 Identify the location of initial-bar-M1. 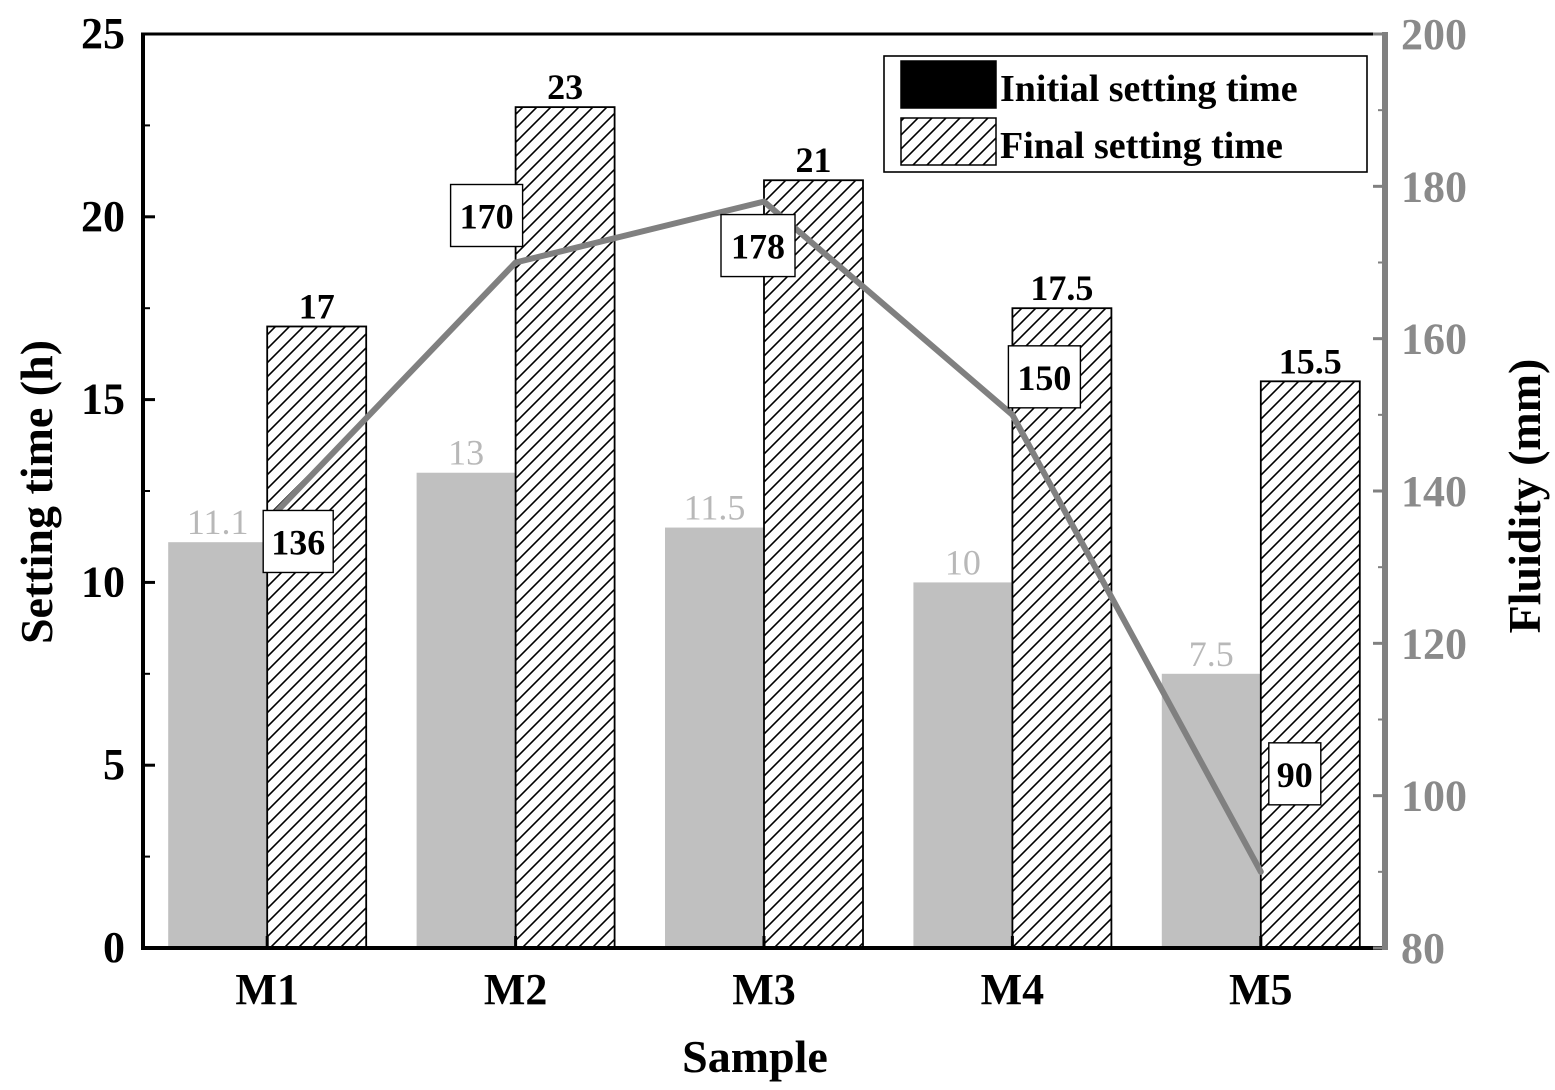
(218, 745).